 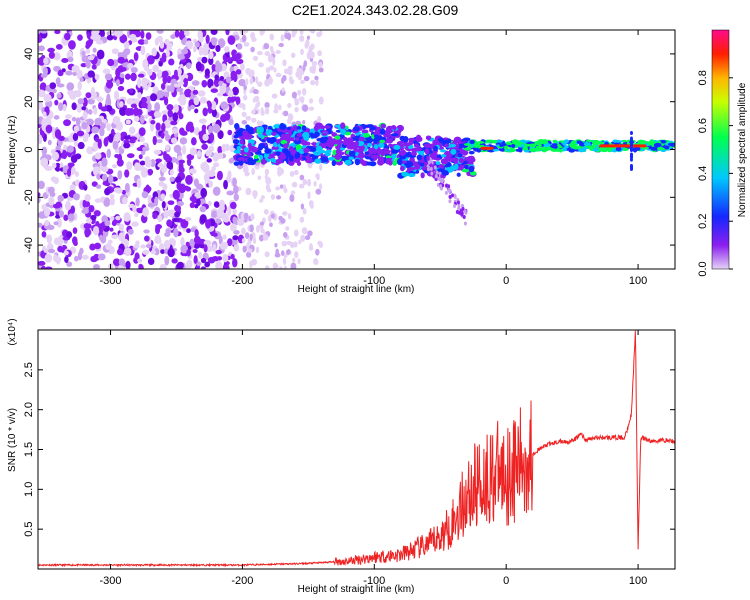 What do you see at coordinates (29, 54) in the screenshot?
I see `y-tick-label: 40` at bounding box center [29, 54].